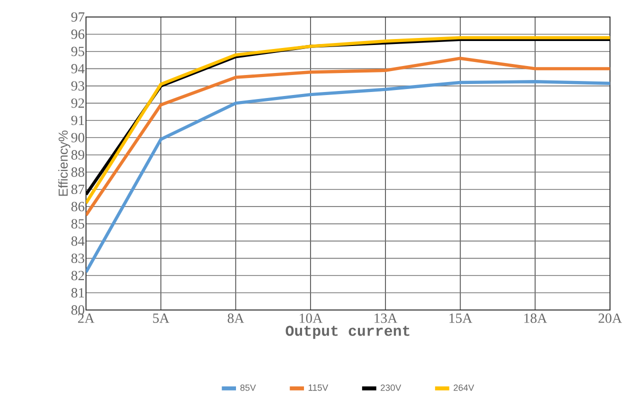  I want to click on y-tick-label: 83, so click(77, 259).